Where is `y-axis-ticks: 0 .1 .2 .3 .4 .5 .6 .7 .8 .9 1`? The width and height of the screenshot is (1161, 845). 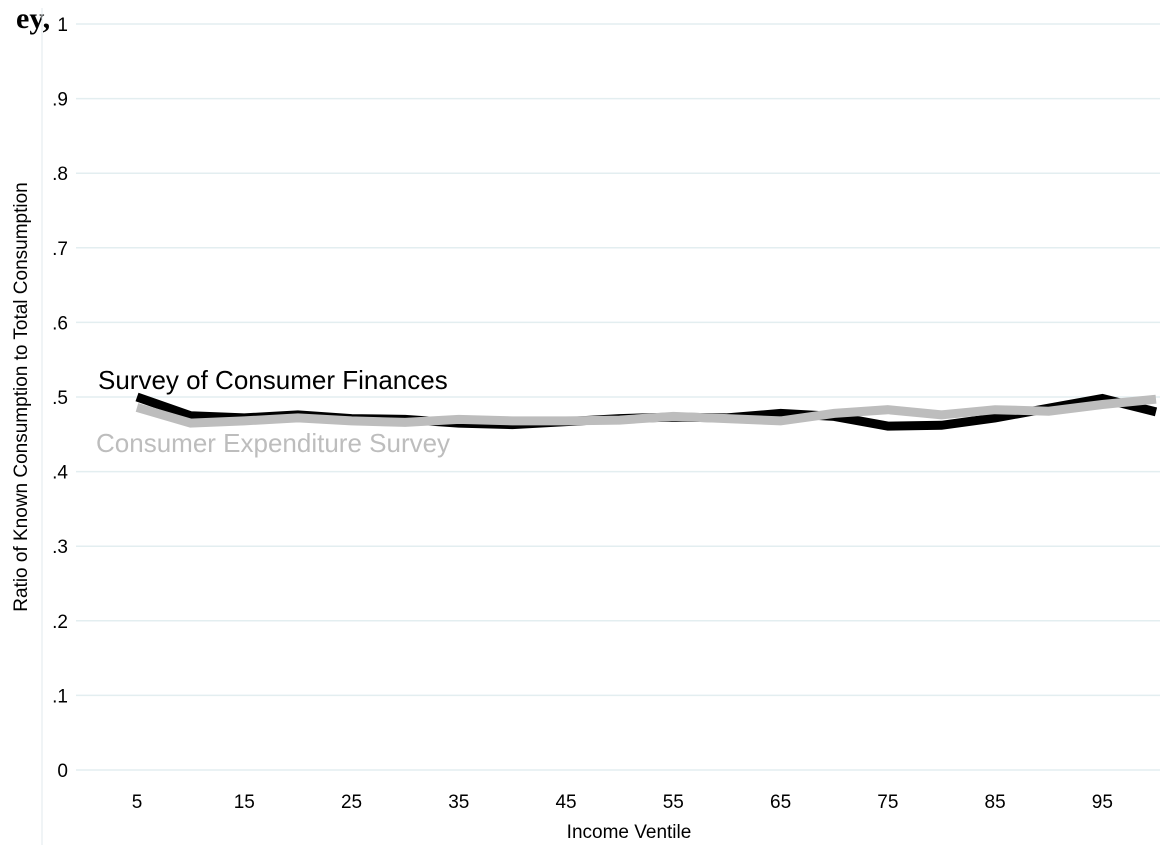
y-axis-ticks: 0 .1 .2 .3 .4 .5 .6 .7 .8 .9 1 is located at coordinates (60, 398).